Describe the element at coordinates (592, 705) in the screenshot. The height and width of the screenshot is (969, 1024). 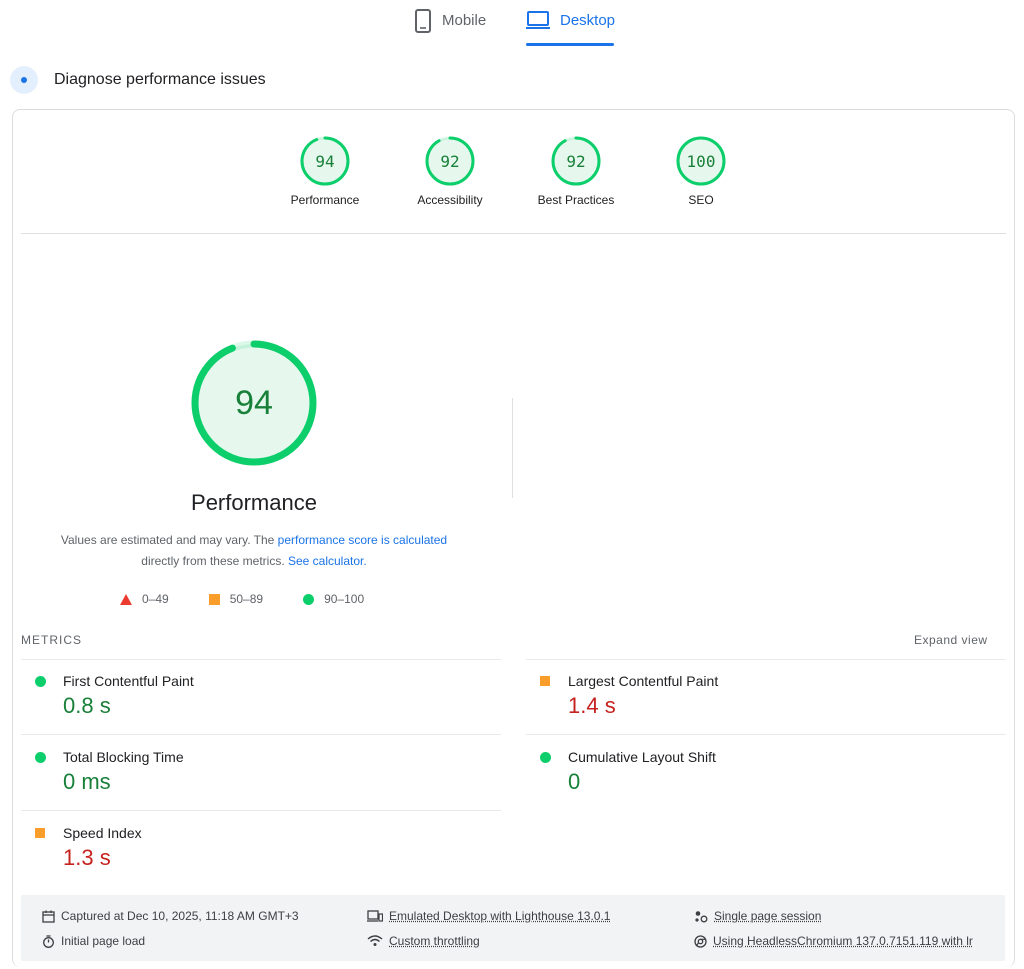
I see `metric-value: 1.4 s` at that location.